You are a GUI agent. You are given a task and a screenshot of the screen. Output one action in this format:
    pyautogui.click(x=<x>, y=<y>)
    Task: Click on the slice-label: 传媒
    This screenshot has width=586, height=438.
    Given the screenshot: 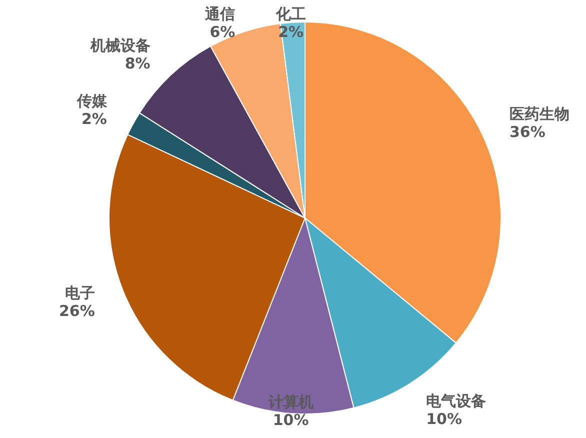 What is the action you would take?
    pyautogui.click(x=92, y=101)
    